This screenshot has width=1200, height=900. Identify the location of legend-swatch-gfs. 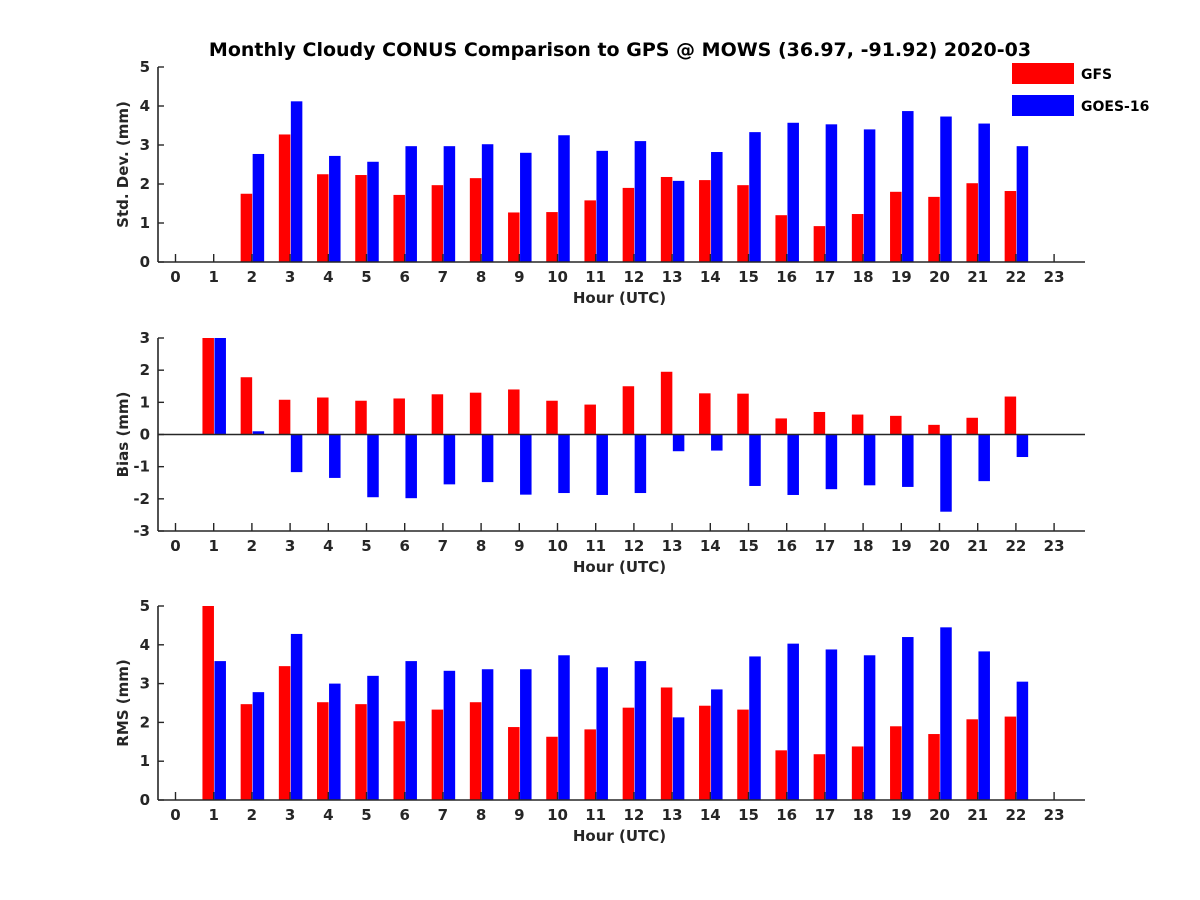
(1043, 73).